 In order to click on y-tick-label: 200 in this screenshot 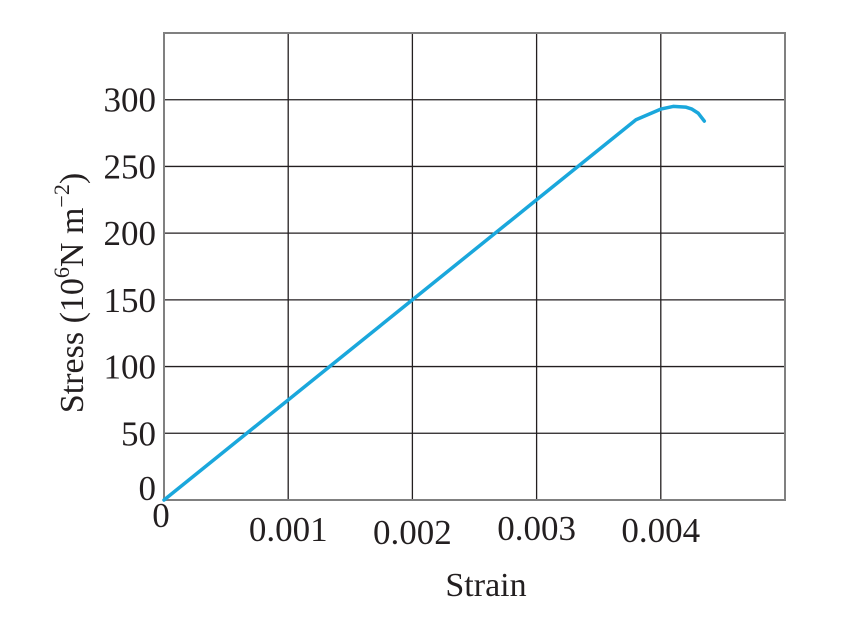, I will do `click(130, 233)`.